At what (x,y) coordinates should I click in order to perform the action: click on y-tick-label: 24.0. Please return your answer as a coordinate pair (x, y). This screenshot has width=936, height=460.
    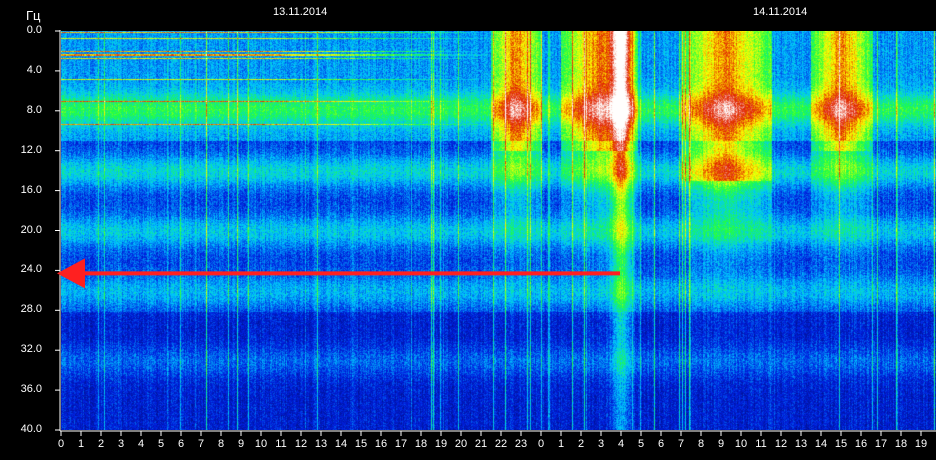
    Looking at the image, I should click on (31, 269).